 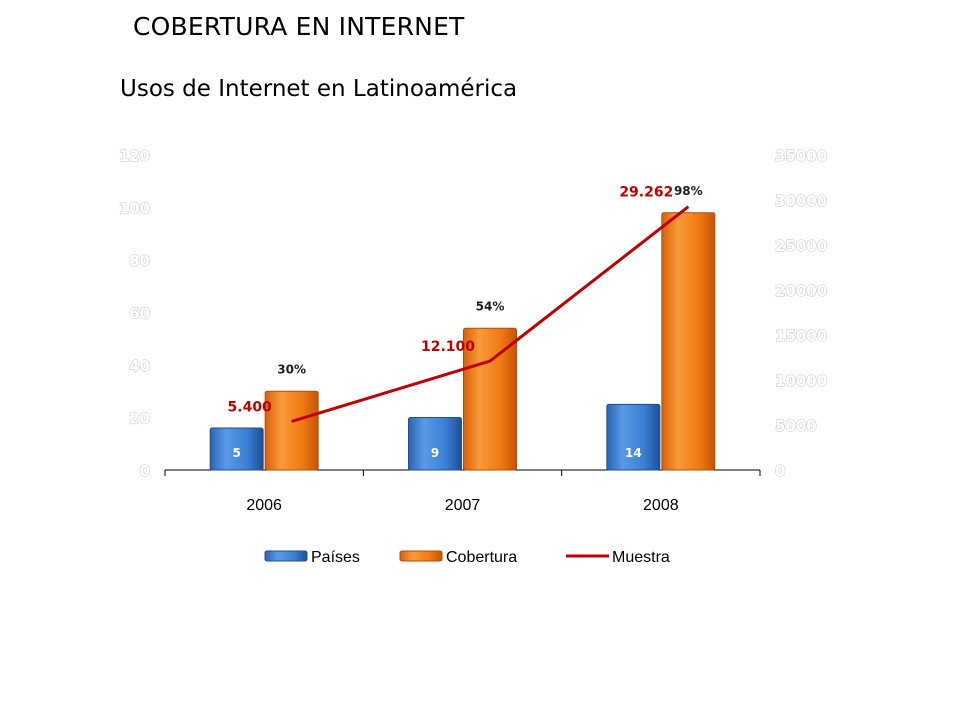 What do you see at coordinates (335, 557) in the screenshot?
I see `legend-label: Países` at bounding box center [335, 557].